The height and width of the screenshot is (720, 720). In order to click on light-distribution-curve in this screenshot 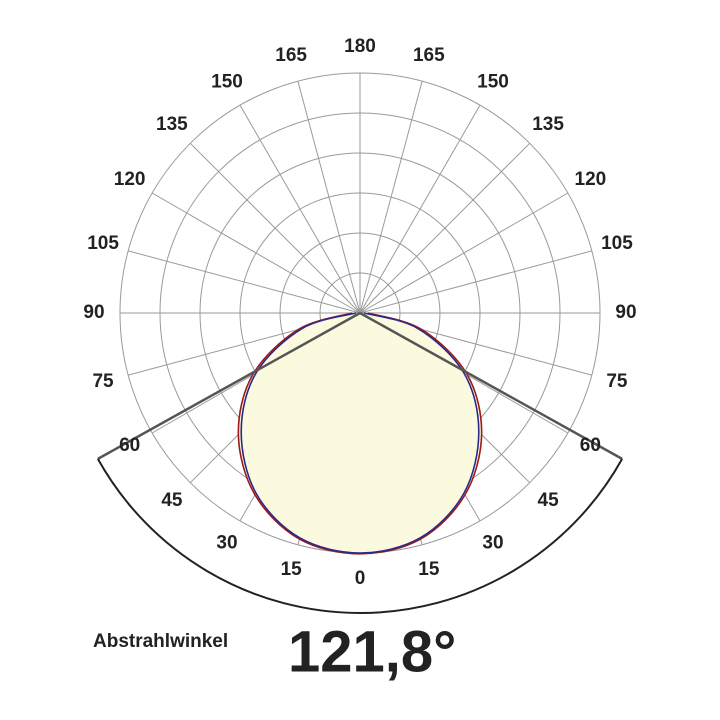, I will do `click(360, 433)`.